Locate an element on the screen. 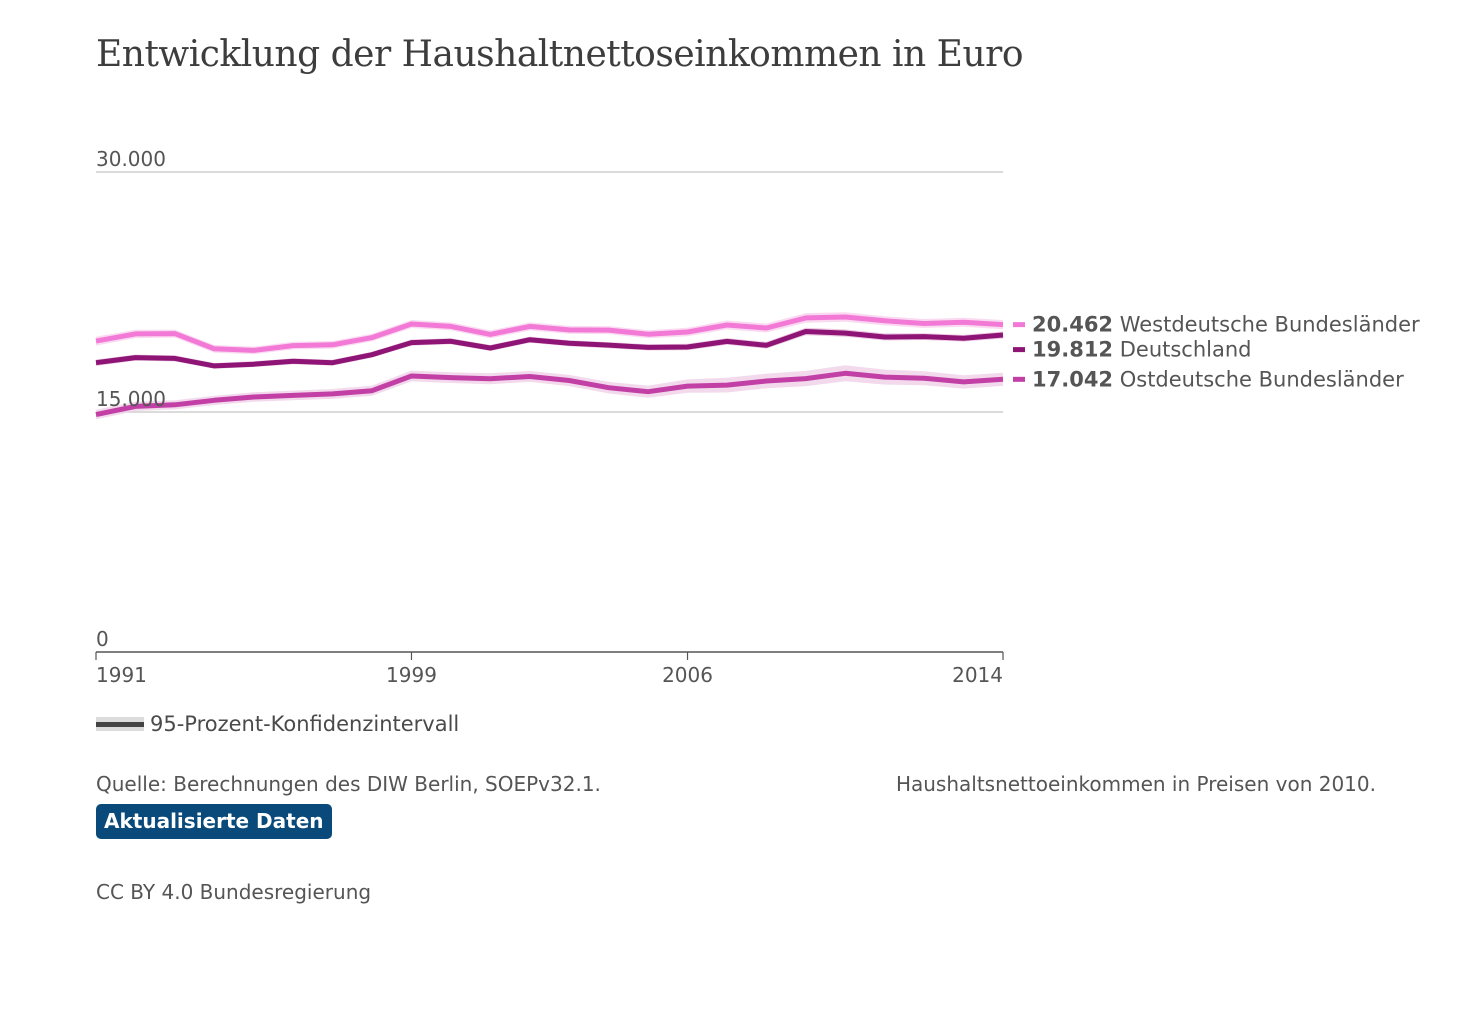  end-label-1: 19.812 Deutschland is located at coordinates (1142, 350).